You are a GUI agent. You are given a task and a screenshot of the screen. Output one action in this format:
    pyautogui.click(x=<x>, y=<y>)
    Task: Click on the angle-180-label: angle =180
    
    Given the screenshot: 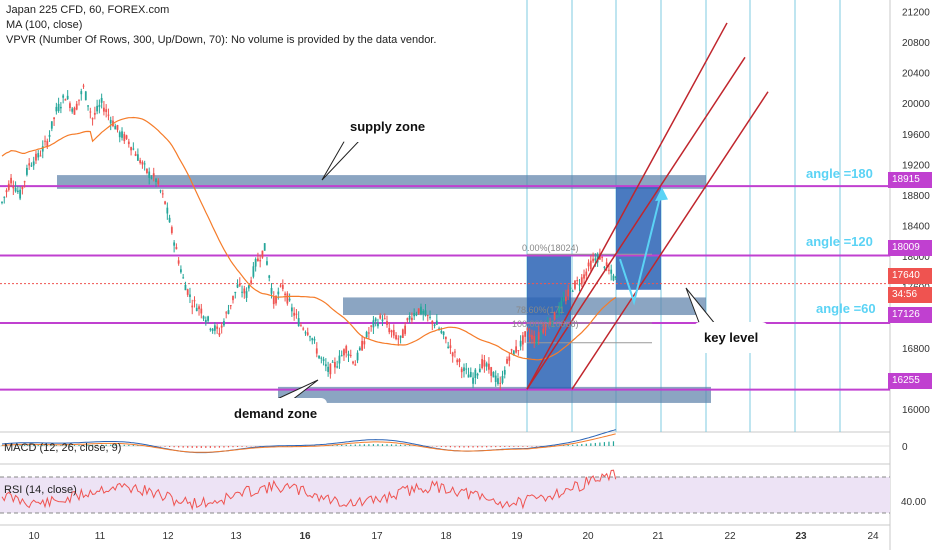 What is the action you would take?
    pyautogui.click(x=839, y=173)
    